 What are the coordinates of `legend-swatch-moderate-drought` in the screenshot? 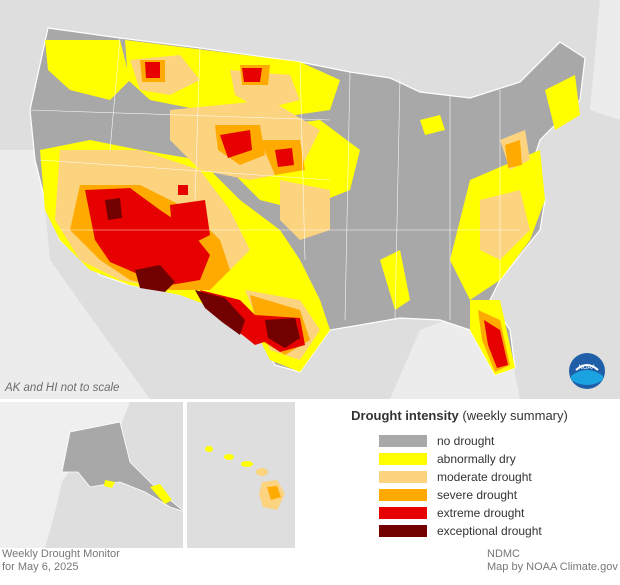 It's located at (403, 477).